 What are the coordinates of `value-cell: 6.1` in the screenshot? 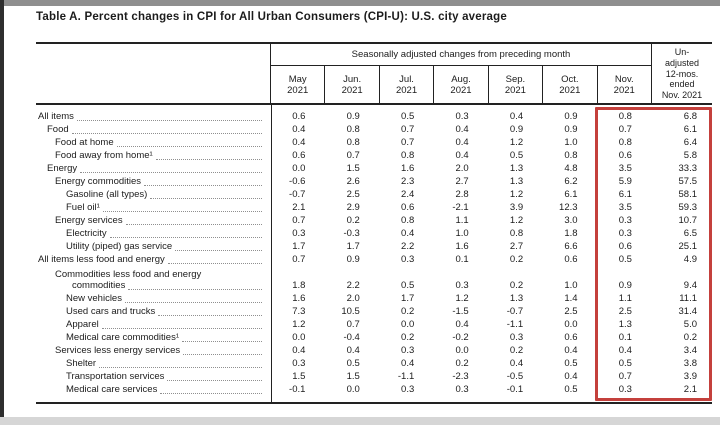 It's located at (625, 194).